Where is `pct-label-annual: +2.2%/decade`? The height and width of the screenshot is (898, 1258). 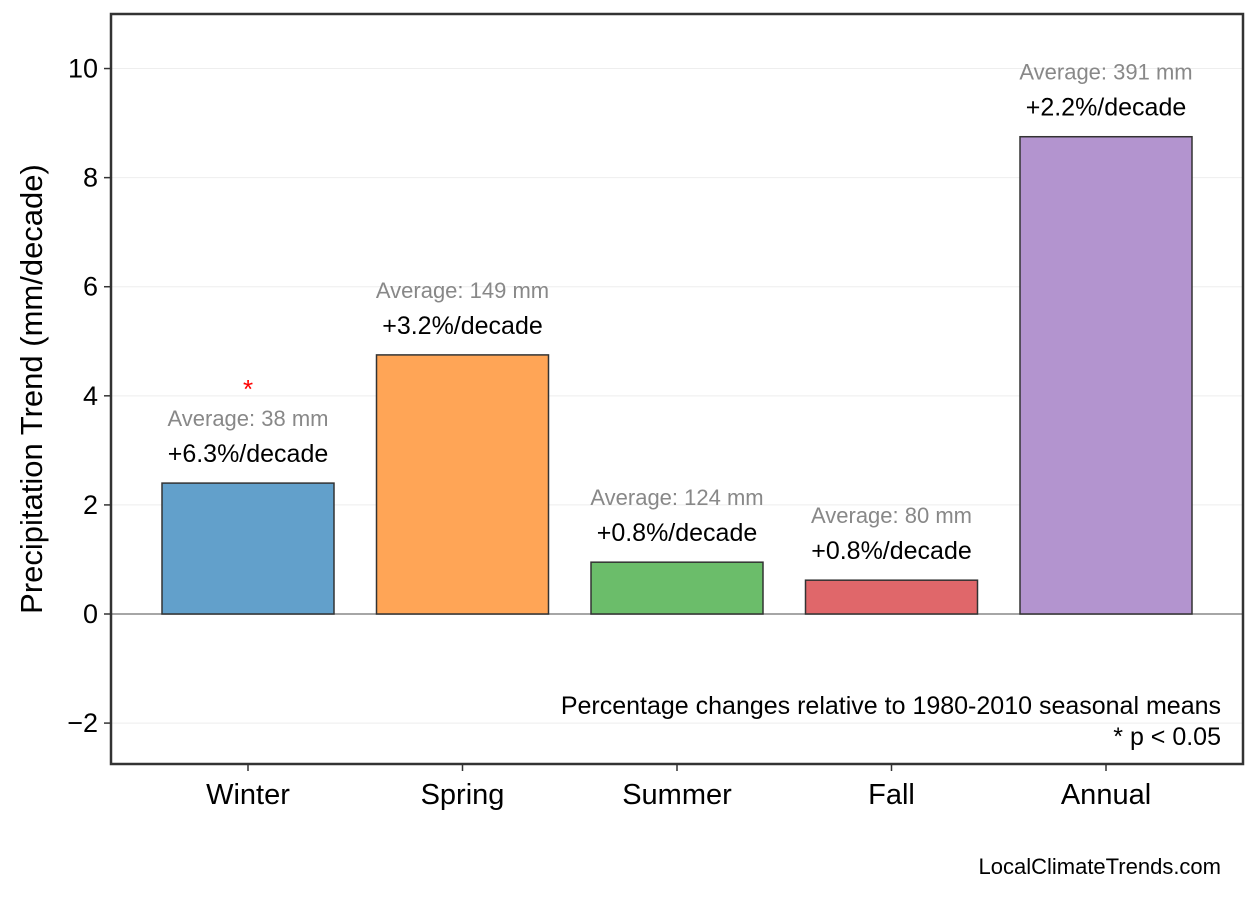
pct-label-annual: +2.2%/decade is located at coordinates (1106, 108).